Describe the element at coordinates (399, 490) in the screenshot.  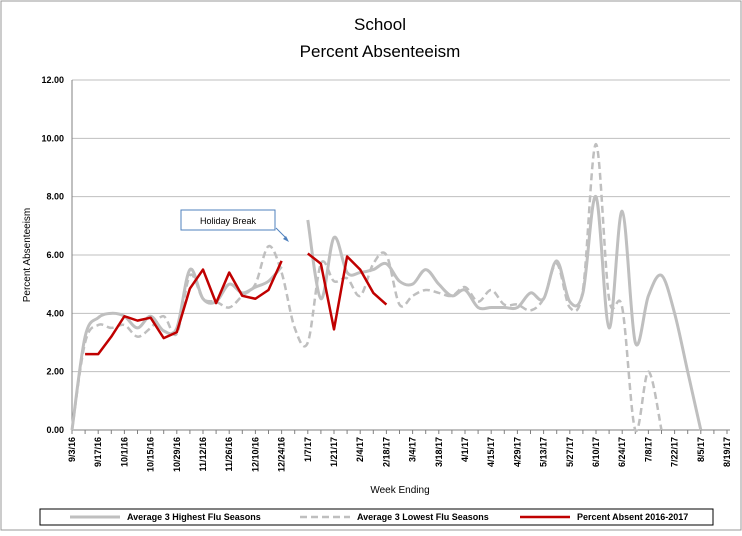
I see `x-axis-label: Week Ending` at that location.